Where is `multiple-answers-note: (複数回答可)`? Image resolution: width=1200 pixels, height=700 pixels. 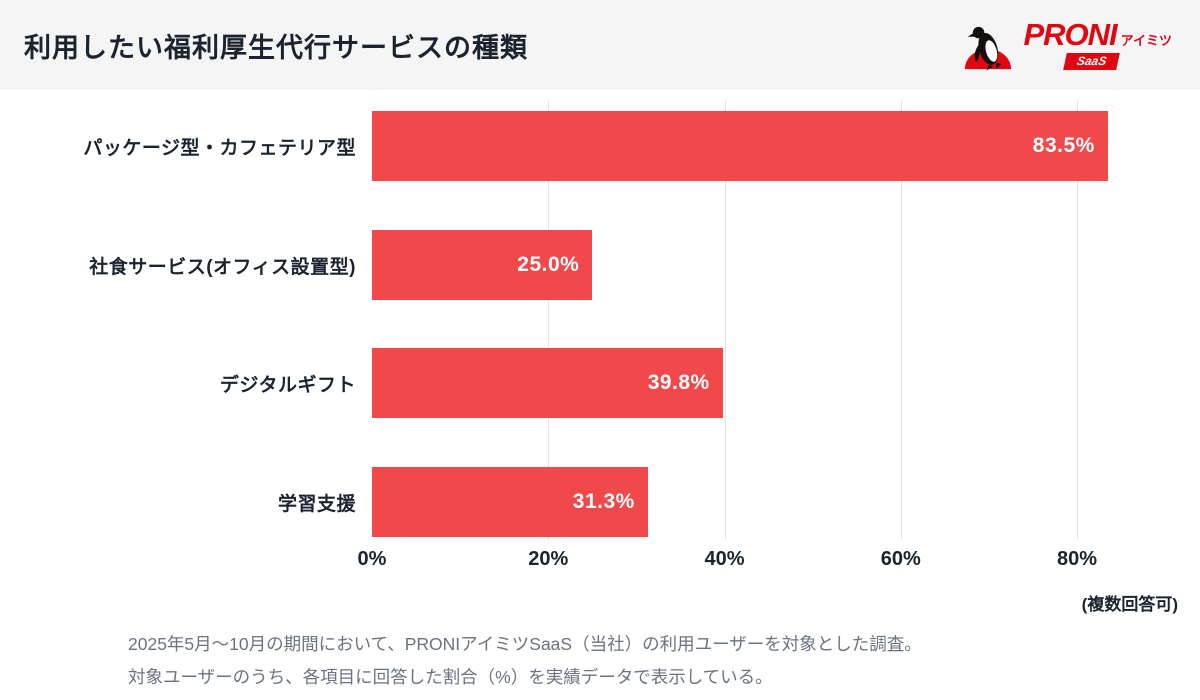 multiple-answers-note: (複数回答可) is located at coordinates (1129, 604).